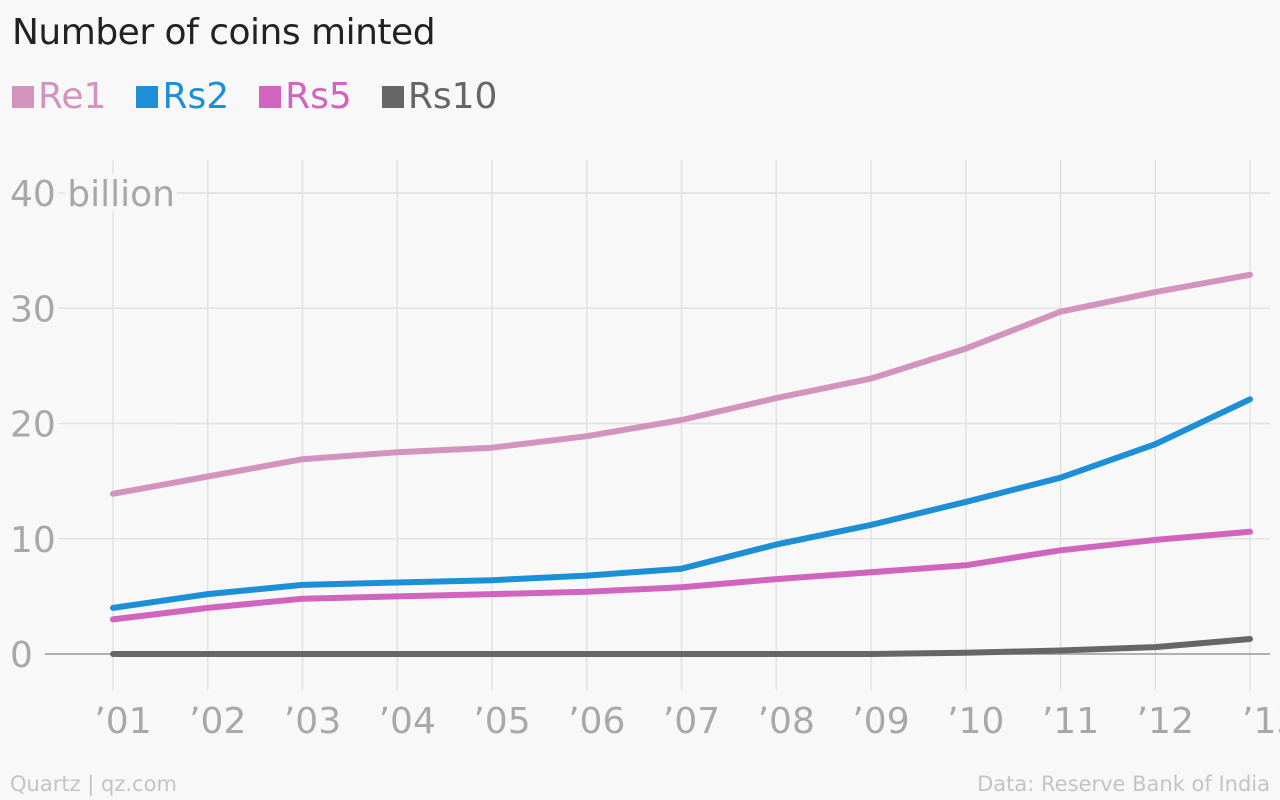  Describe the element at coordinates (92, 194) in the screenshot. I see `y-tick-label: 40 billion` at that location.